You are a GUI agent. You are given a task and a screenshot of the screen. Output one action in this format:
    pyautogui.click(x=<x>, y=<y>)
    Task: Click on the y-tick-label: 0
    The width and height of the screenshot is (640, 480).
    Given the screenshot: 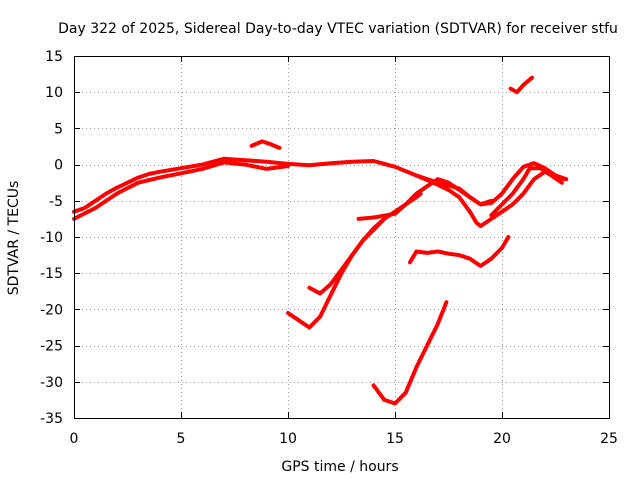 What is the action you would take?
    pyautogui.click(x=58, y=166)
    